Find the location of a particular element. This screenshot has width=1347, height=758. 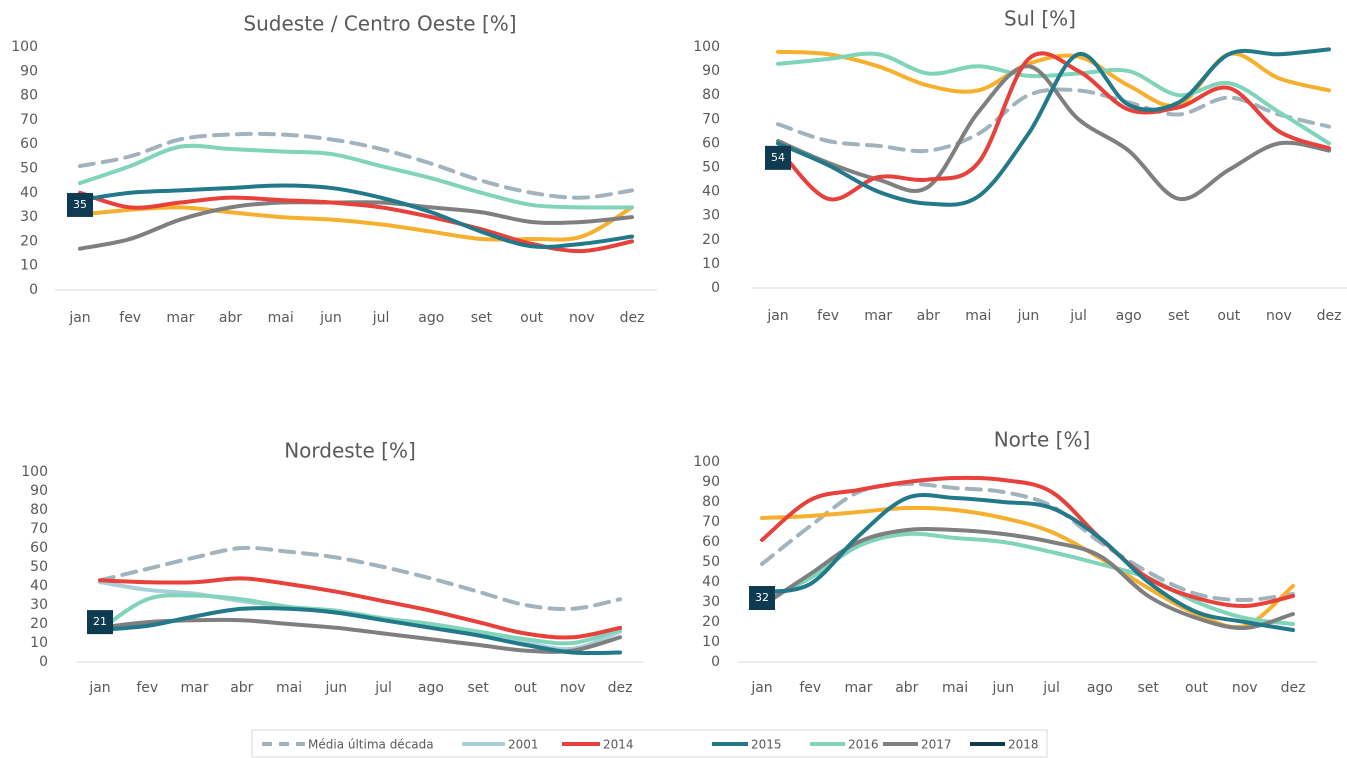

chart-title: Sul [%] is located at coordinates (1040, 19).